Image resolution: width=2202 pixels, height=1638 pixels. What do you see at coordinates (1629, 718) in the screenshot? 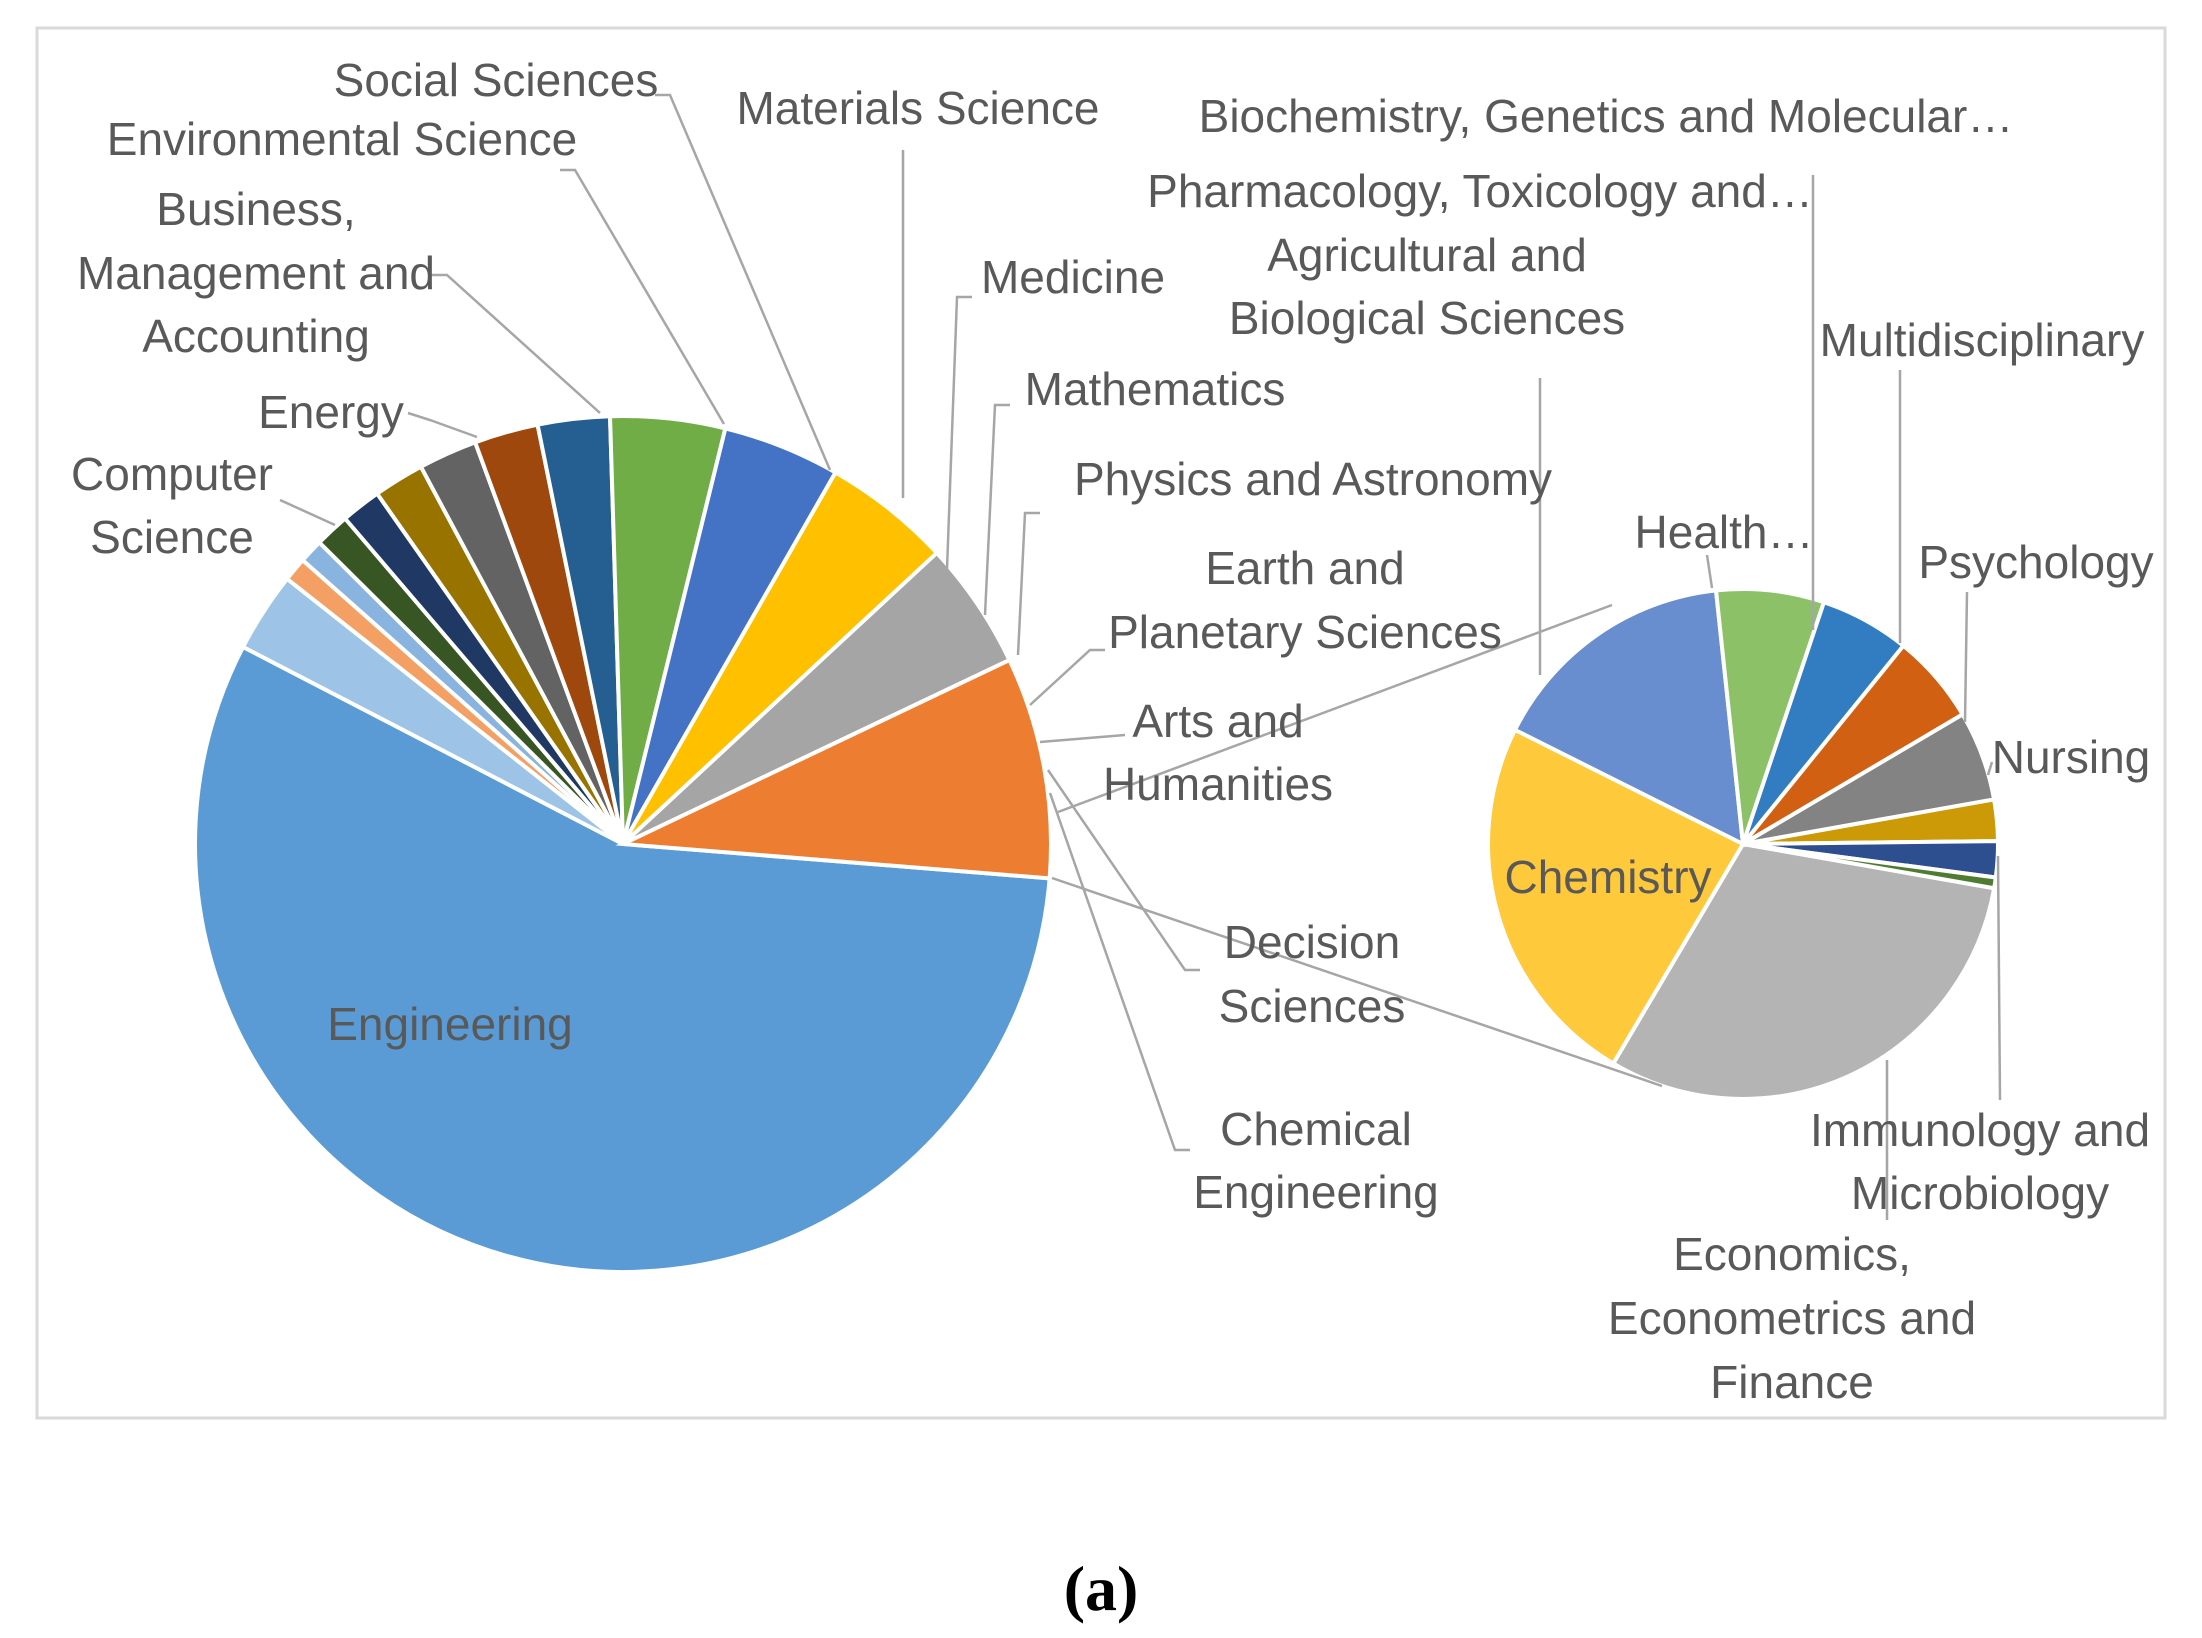
I see `secondary-slice-agricultural-and-biological-sciences` at bounding box center [1629, 718].